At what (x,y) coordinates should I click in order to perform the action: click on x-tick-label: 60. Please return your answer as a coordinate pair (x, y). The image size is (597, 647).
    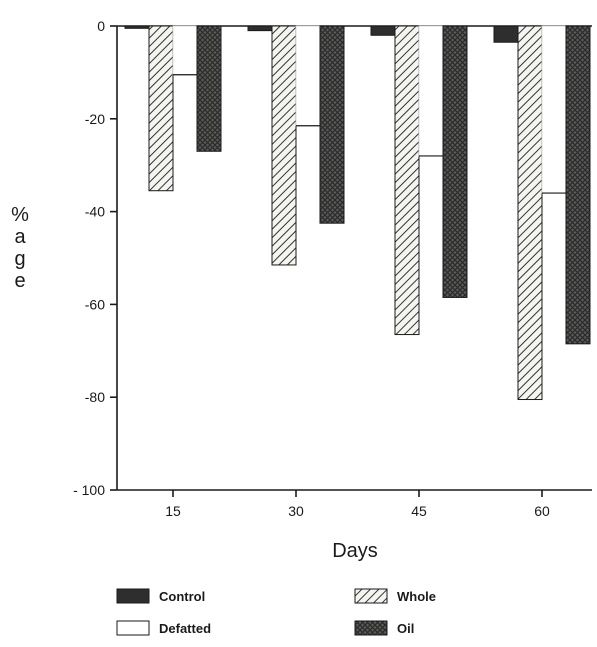
    Looking at the image, I should click on (542, 511).